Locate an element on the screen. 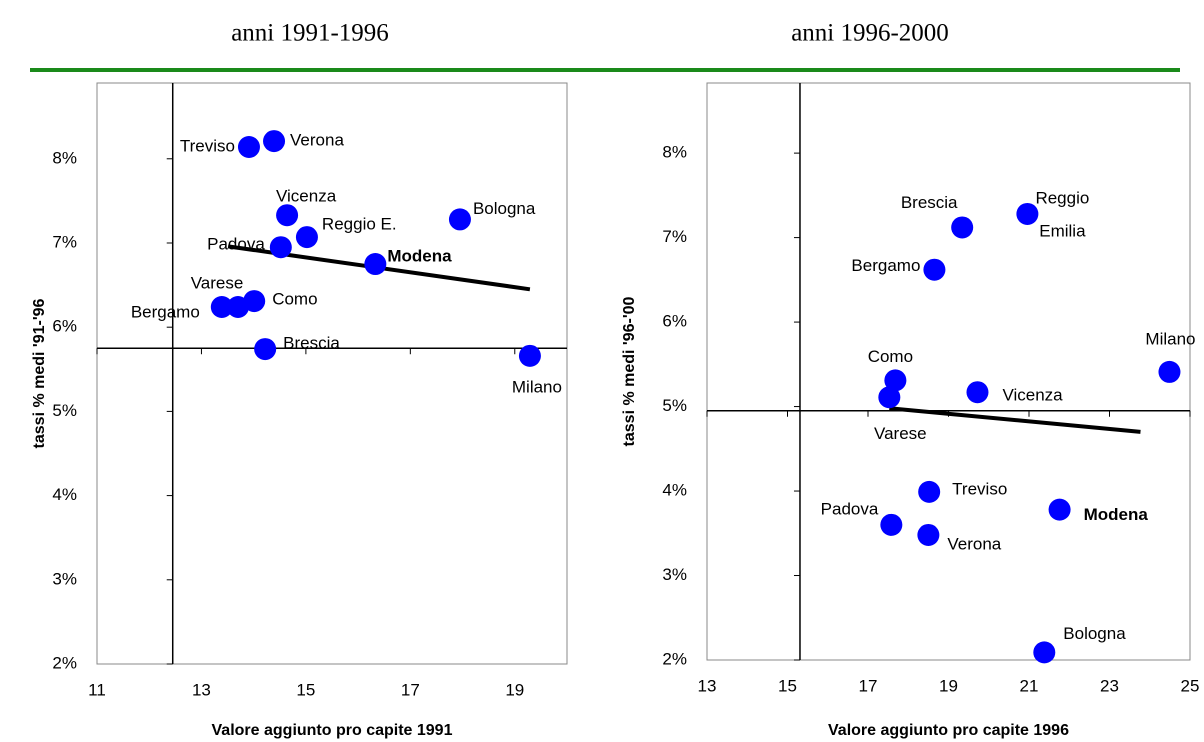  y-axis-title: tassi % medi '96-'00 is located at coordinates (629, 371).